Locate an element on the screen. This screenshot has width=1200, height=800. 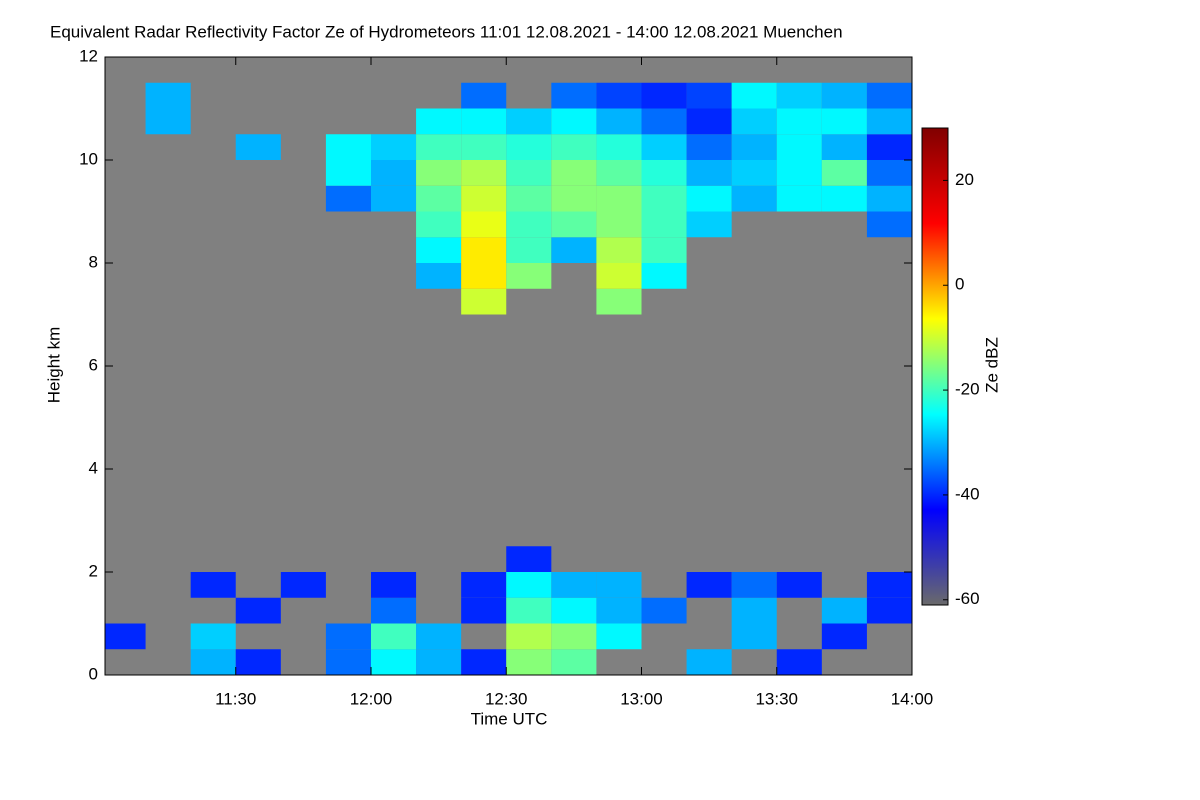
x-axis-label: Time UTC is located at coordinates (509, 718).